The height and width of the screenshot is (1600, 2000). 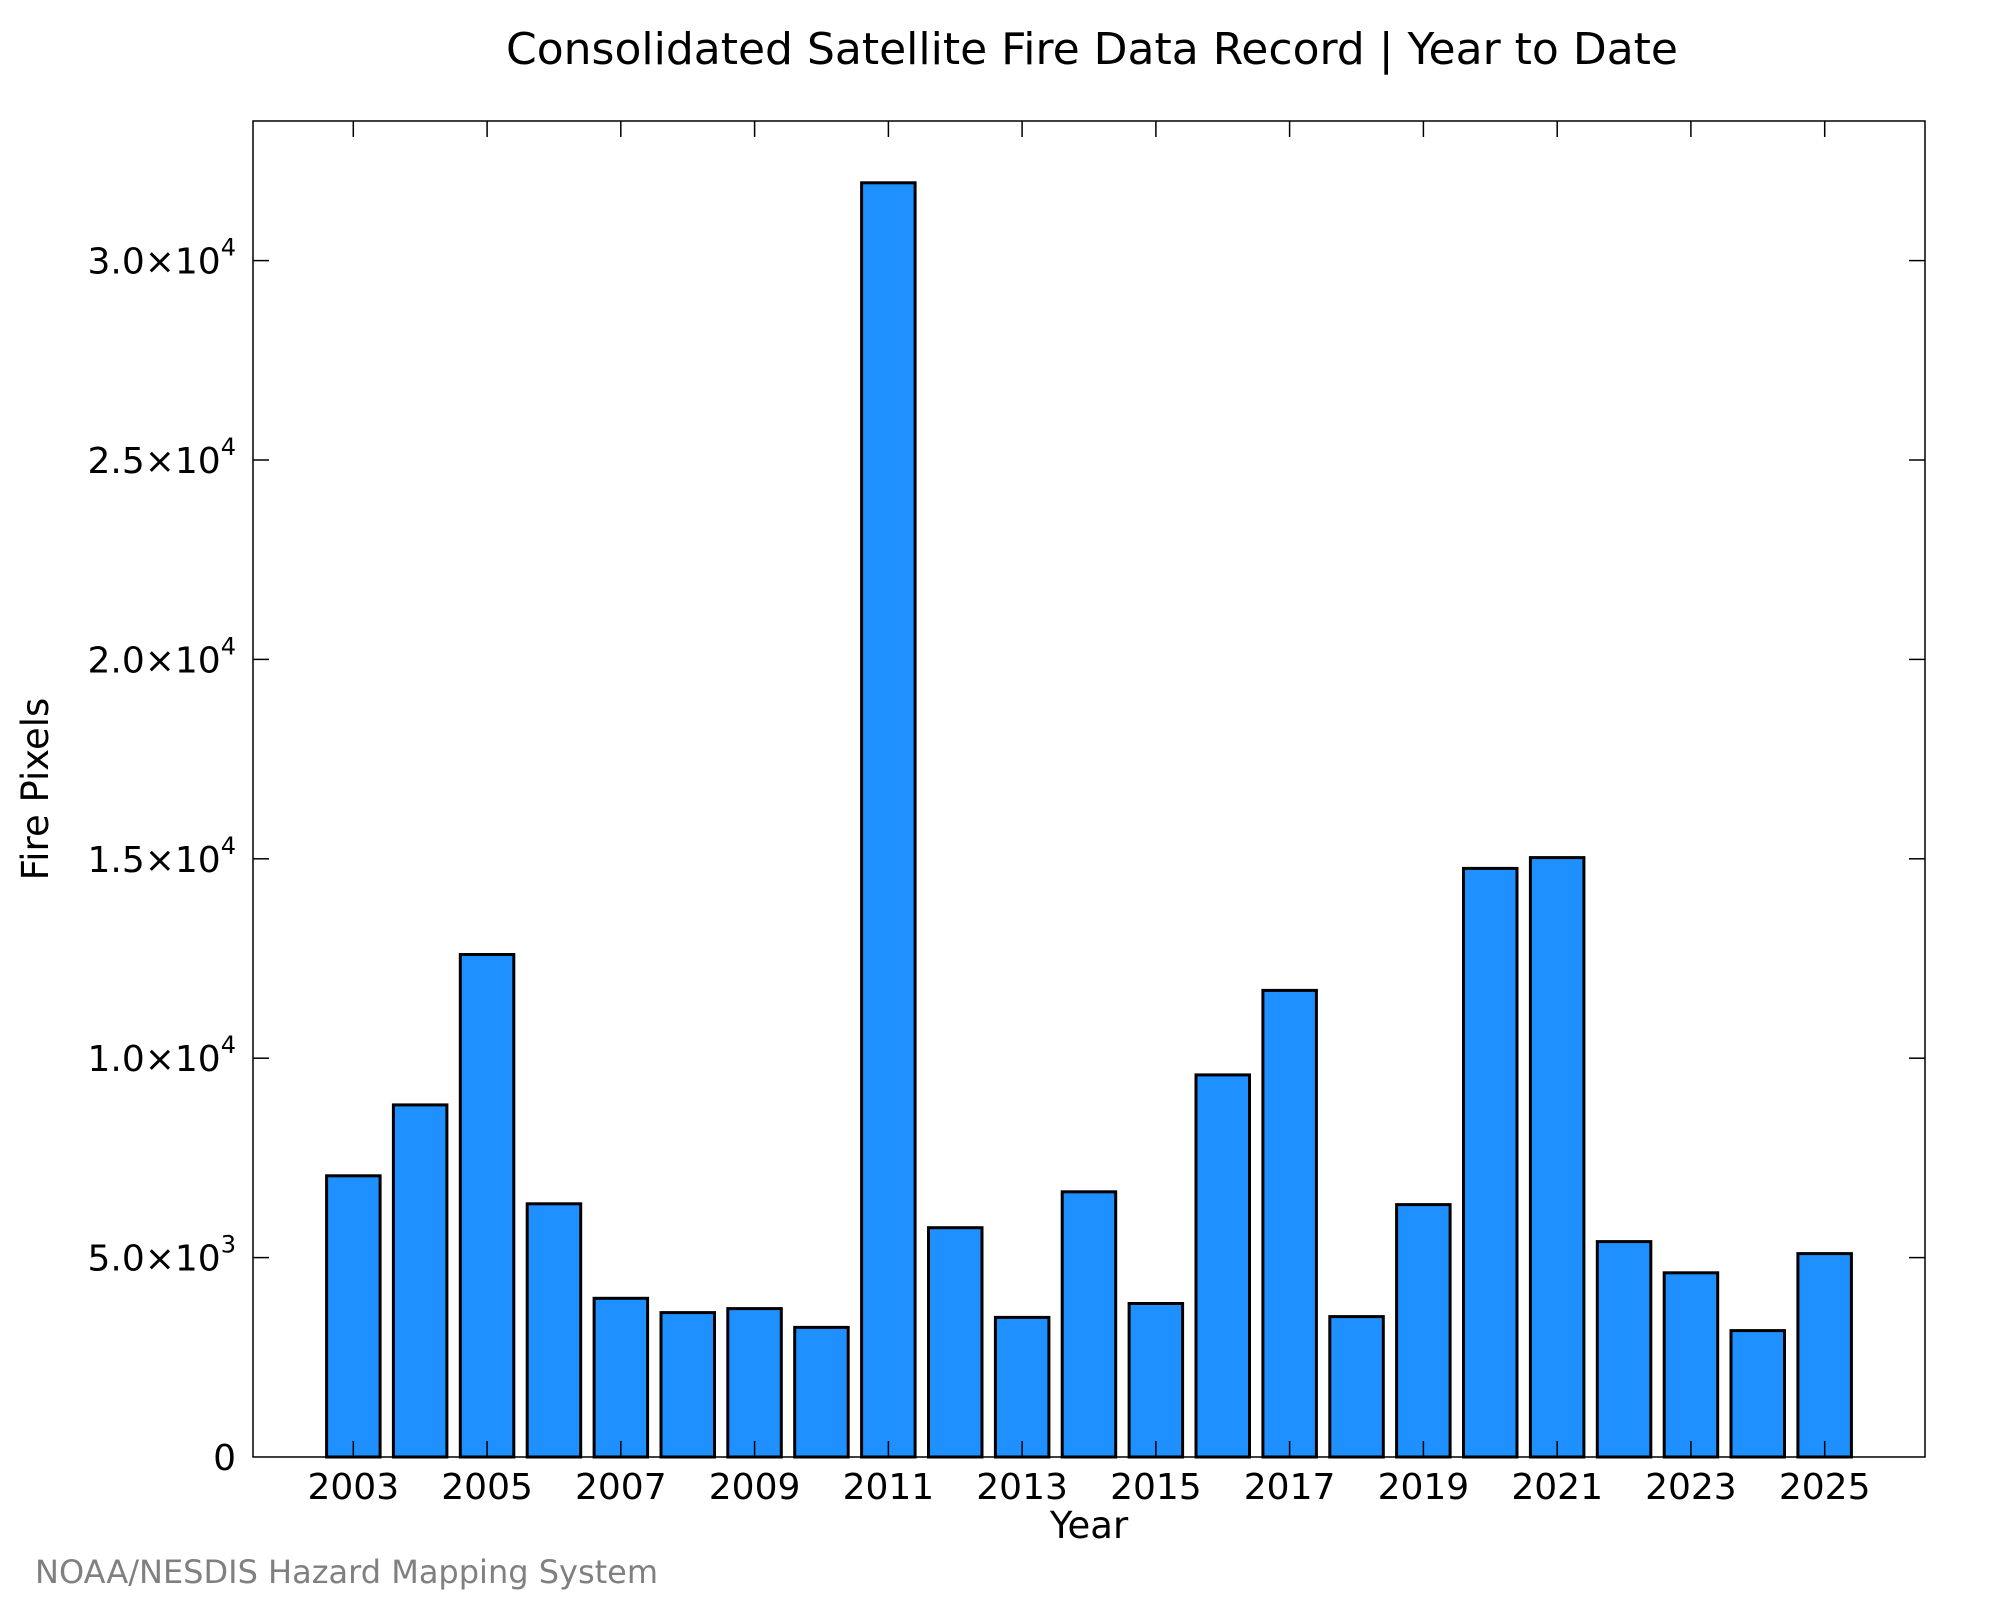 What do you see at coordinates (161, 258) in the screenshot?
I see `y-tick-label: 3.0×10⁴` at bounding box center [161, 258].